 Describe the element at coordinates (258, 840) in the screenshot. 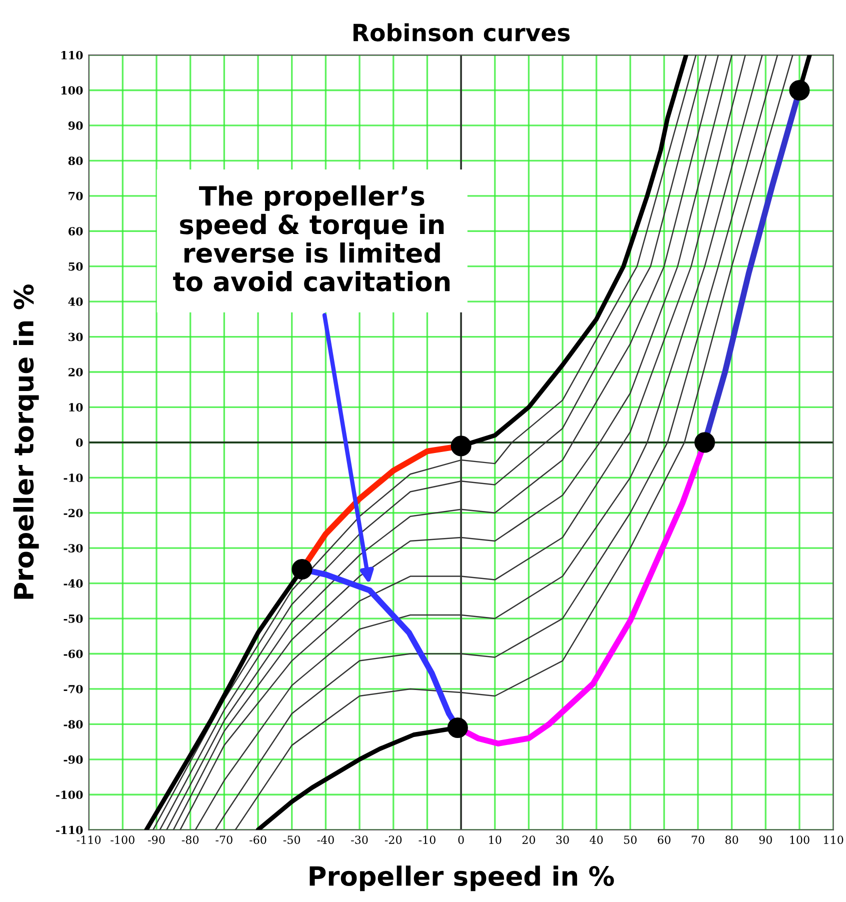

I see `x-tick-label: -60` at that location.